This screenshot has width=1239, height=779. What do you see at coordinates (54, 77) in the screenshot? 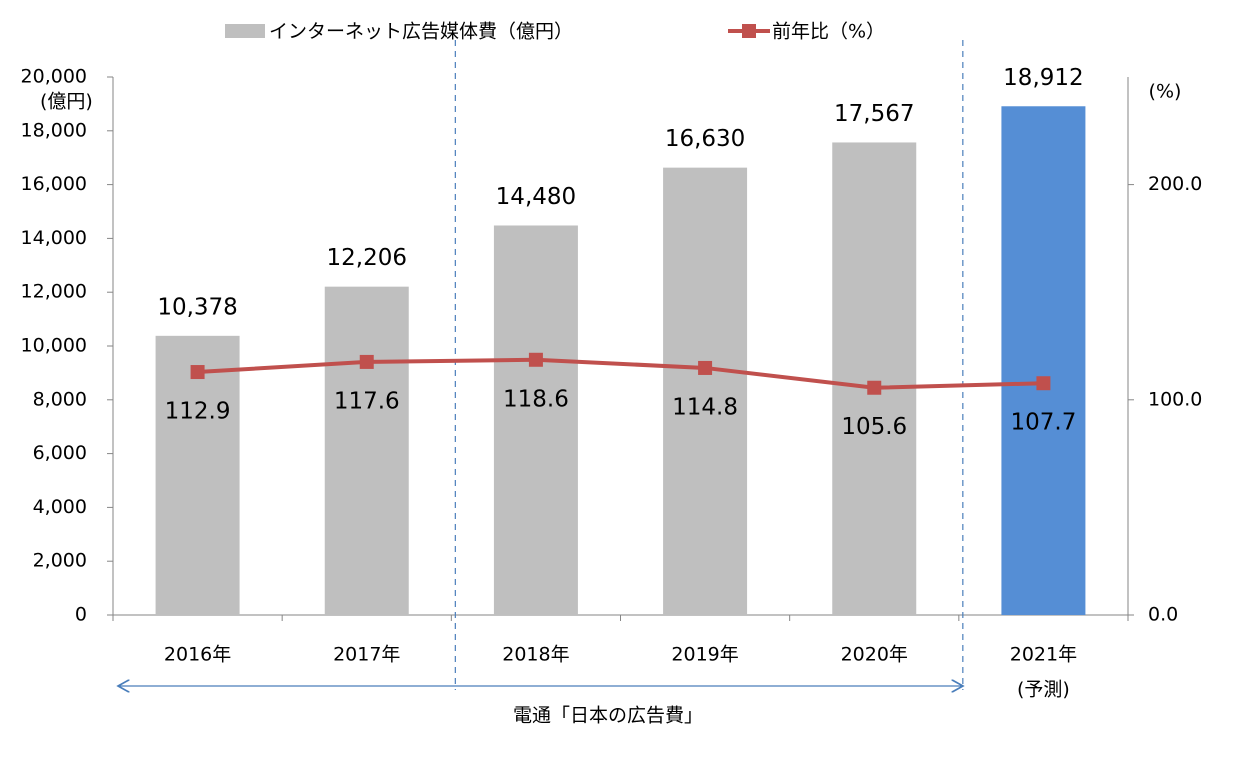
I see `y-tick-label: 20,000` at bounding box center [54, 77].